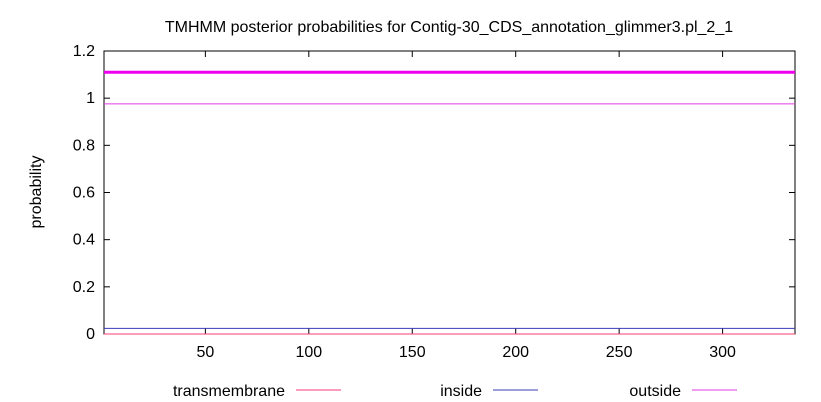 The width and height of the screenshot is (821, 402). Describe the element at coordinates (84, 287) in the screenshot. I see `y-tick-label: 0.2` at that location.